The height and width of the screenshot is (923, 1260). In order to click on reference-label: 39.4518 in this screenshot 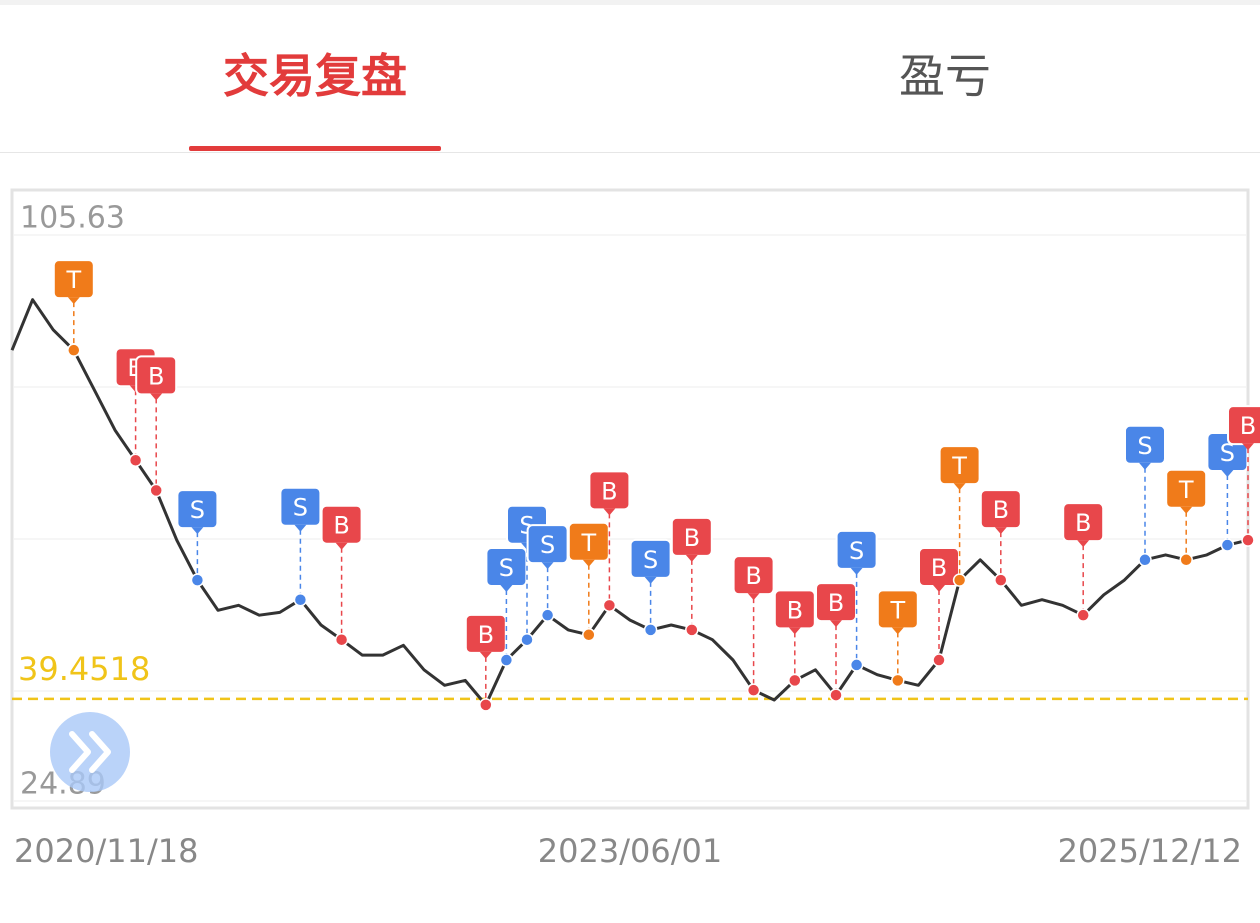, I will do `click(84, 669)`.